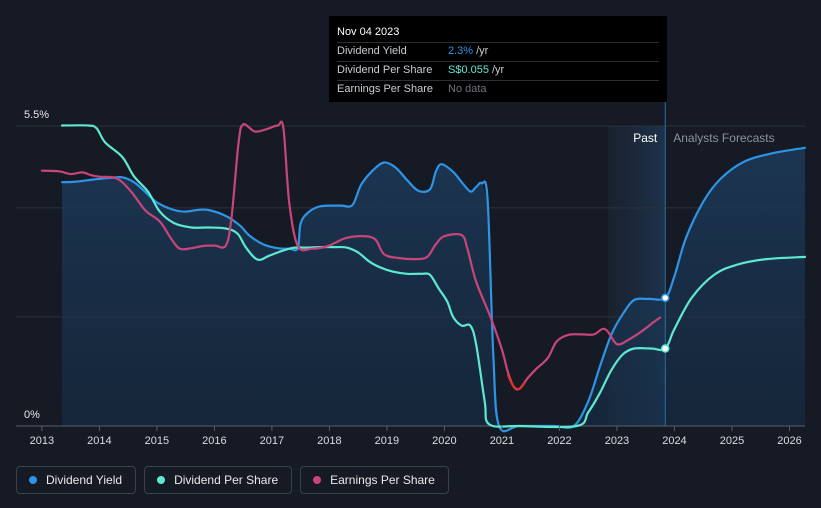 Image resolution: width=821 pixels, height=508 pixels. Describe the element at coordinates (468, 70) in the screenshot. I see `tooltip-value: S$0.055` at that location.